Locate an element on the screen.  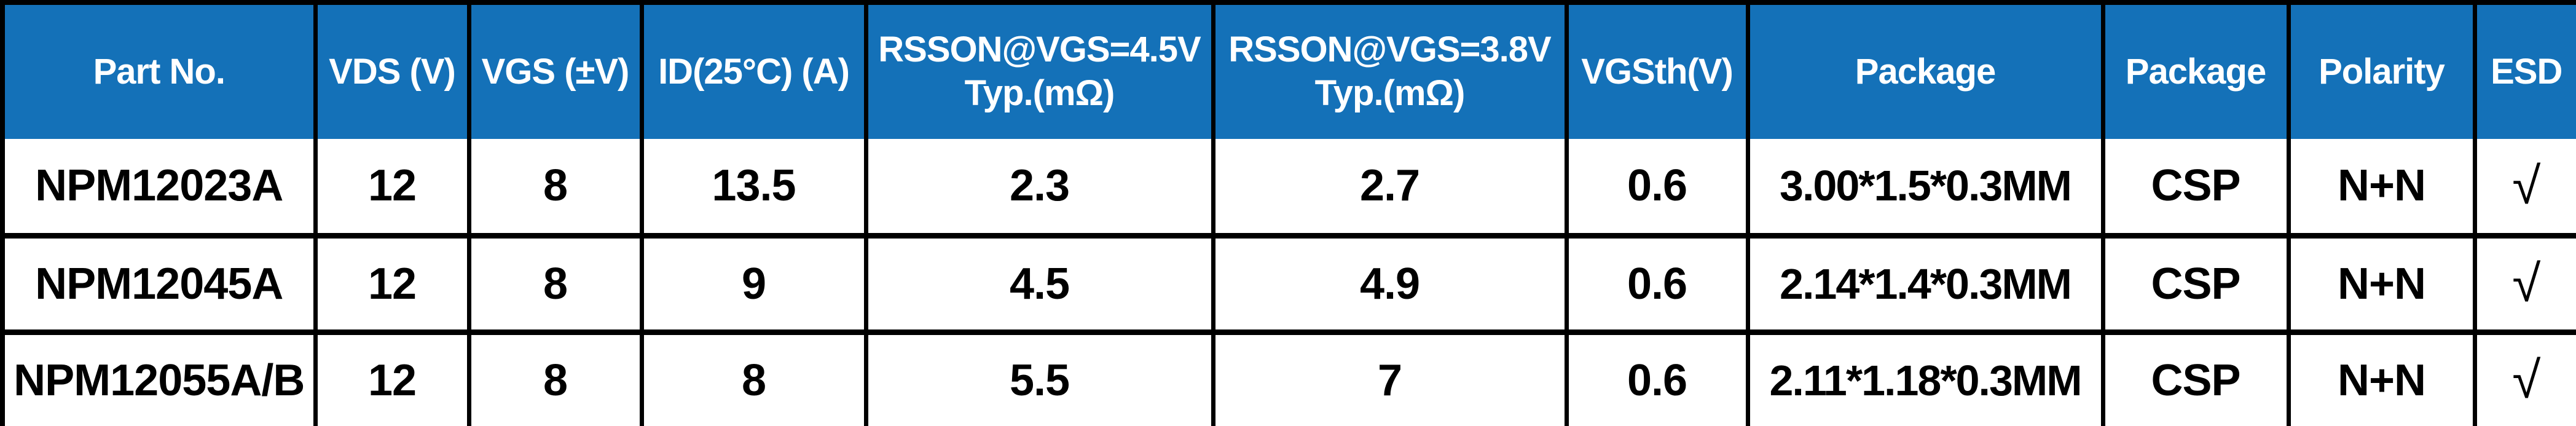
header-esd-label: ESD is located at coordinates (2526, 71).